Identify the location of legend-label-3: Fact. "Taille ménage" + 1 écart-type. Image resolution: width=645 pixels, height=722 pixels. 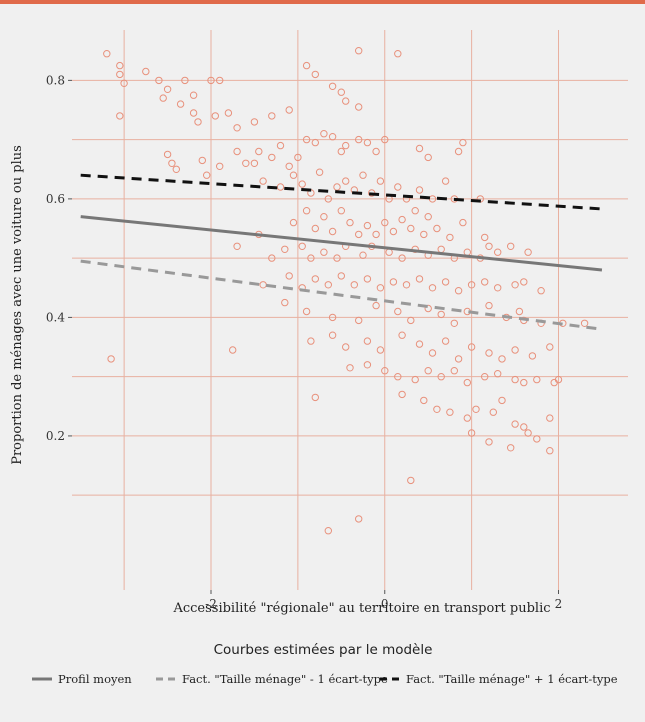
(512, 679).